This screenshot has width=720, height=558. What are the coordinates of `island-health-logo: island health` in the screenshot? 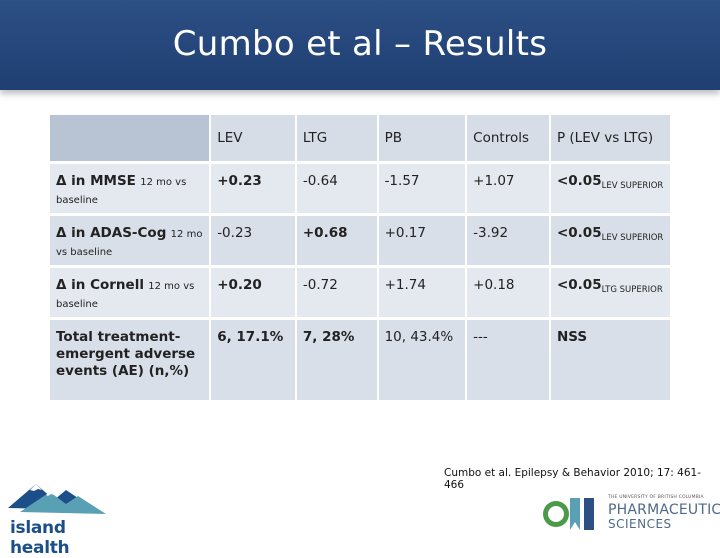 It's located at (61, 518).